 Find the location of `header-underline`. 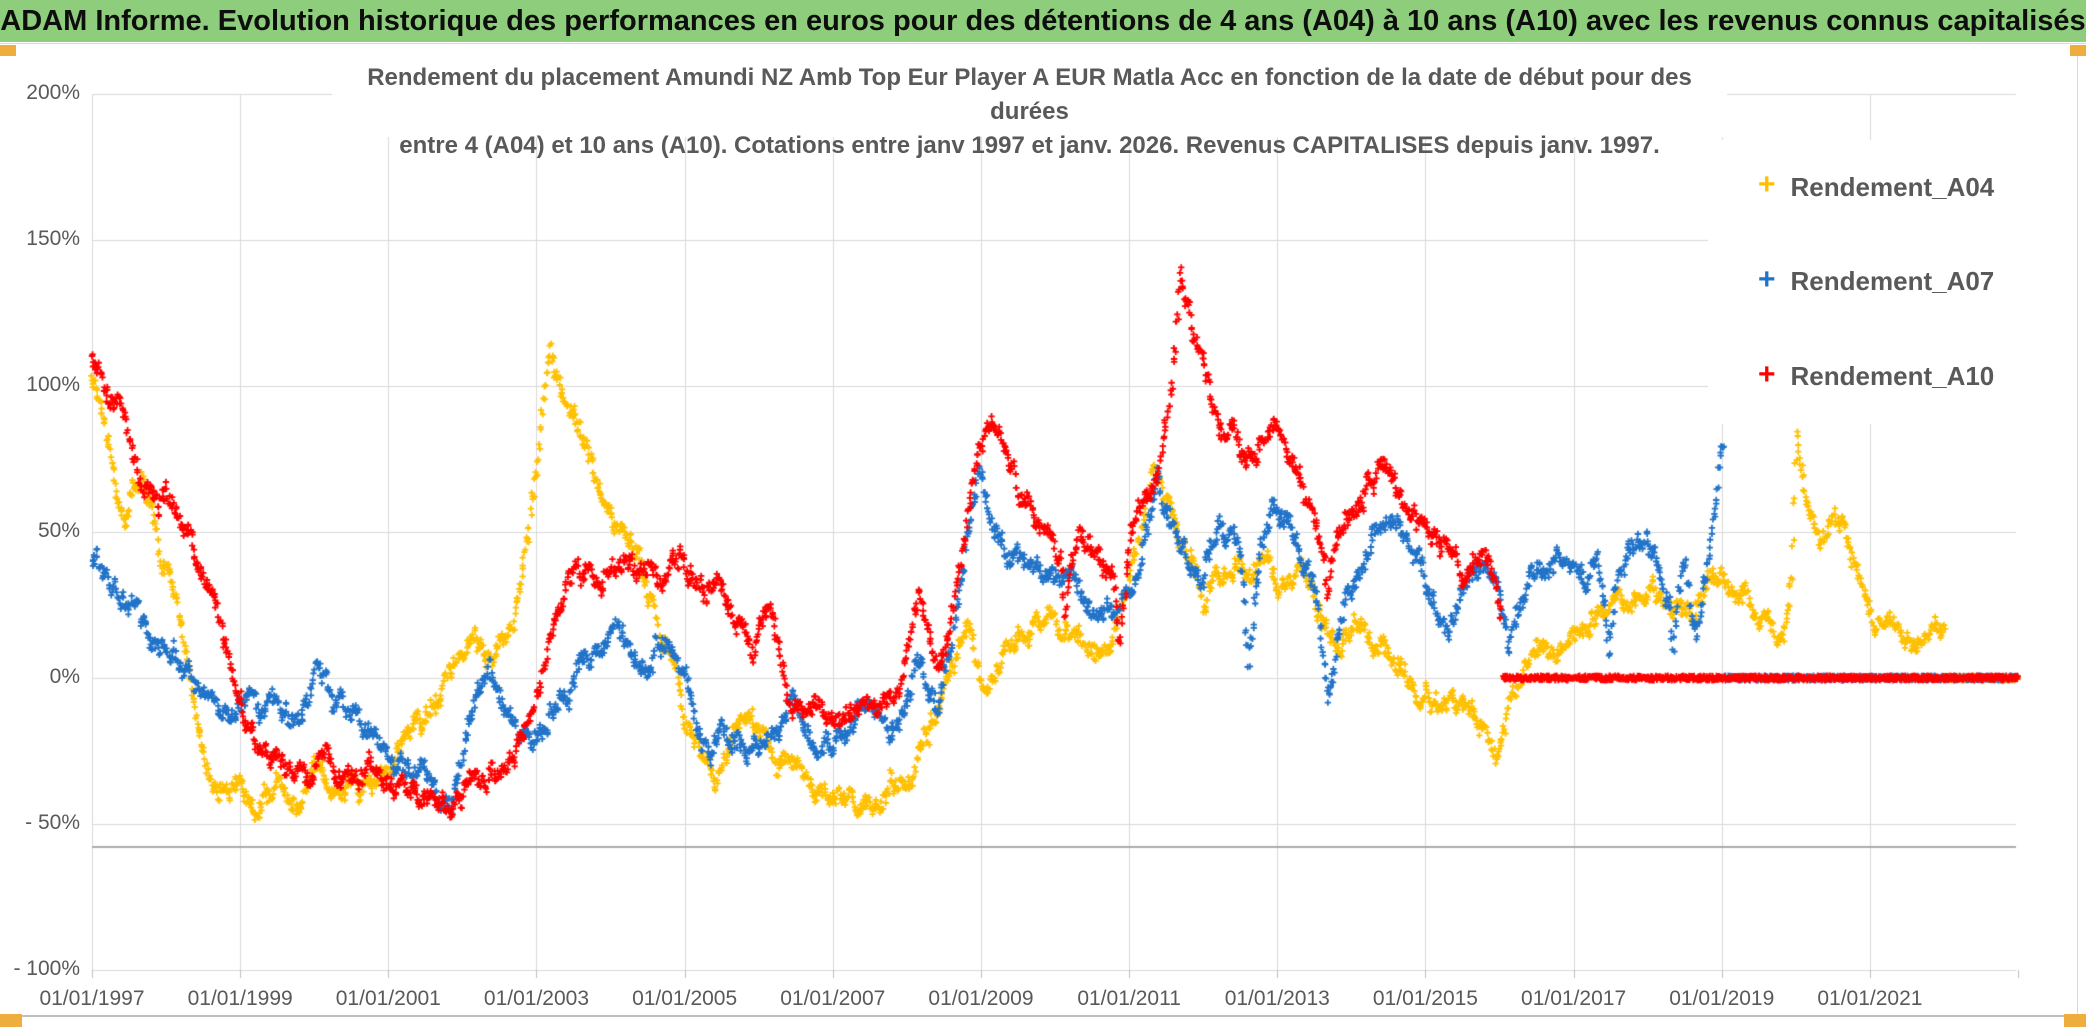

header-underline is located at coordinates (1043, 43).